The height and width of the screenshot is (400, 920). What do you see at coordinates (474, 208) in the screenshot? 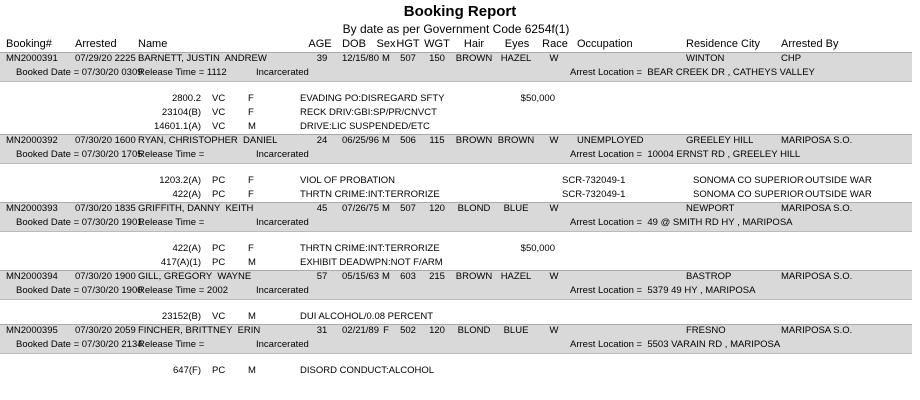
I see `record-hair: BLOND` at bounding box center [474, 208].